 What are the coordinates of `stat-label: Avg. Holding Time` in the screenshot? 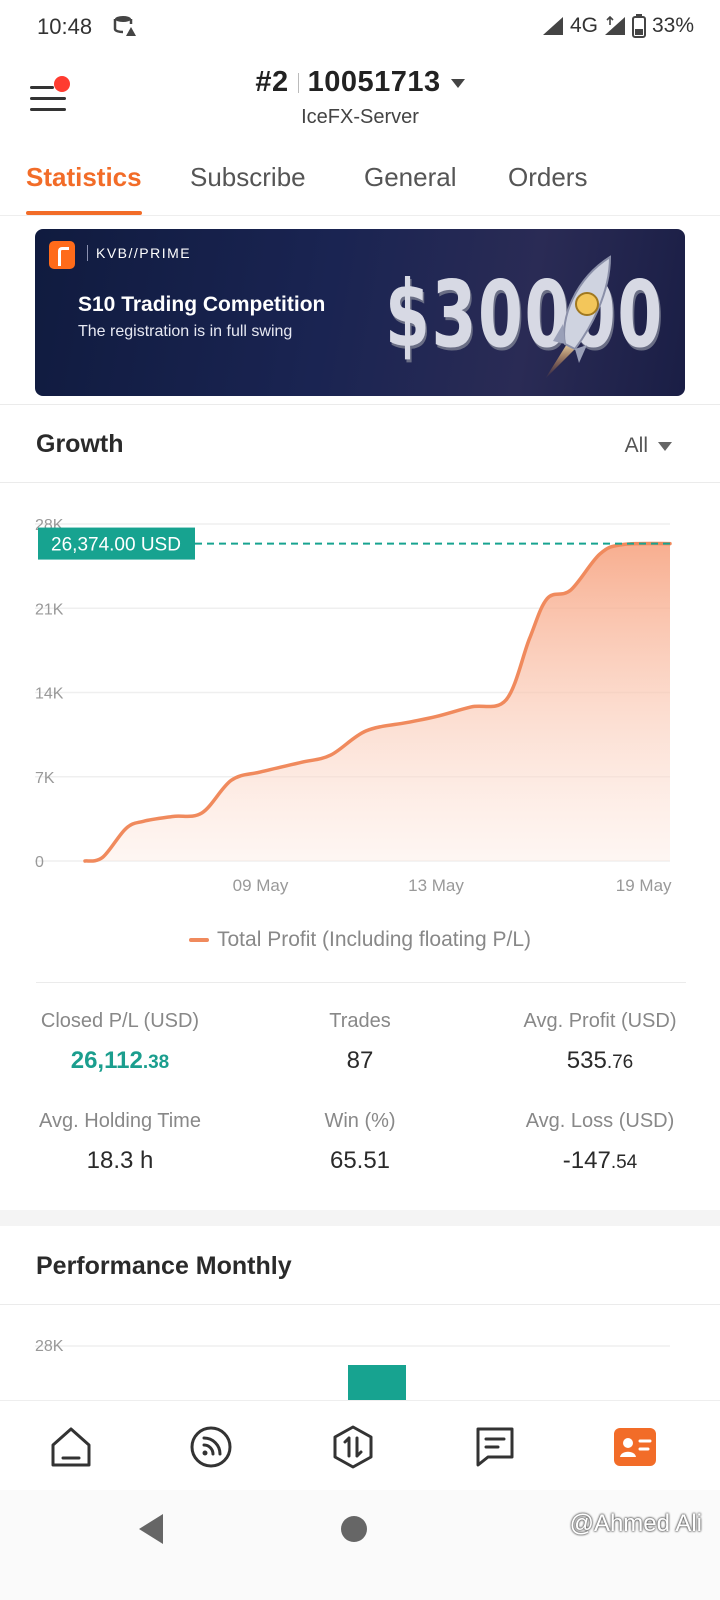 It's located at (120, 1121).